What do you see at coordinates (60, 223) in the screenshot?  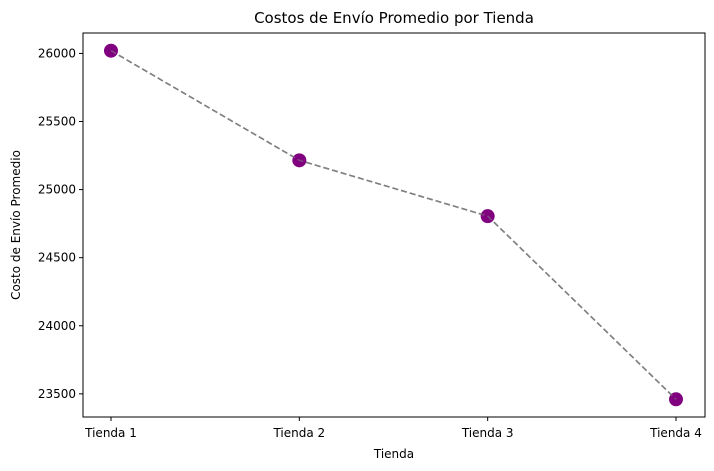 I see `y-axis: 23500 24000 24500 25000 25500 26000` at bounding box center [60, 223].